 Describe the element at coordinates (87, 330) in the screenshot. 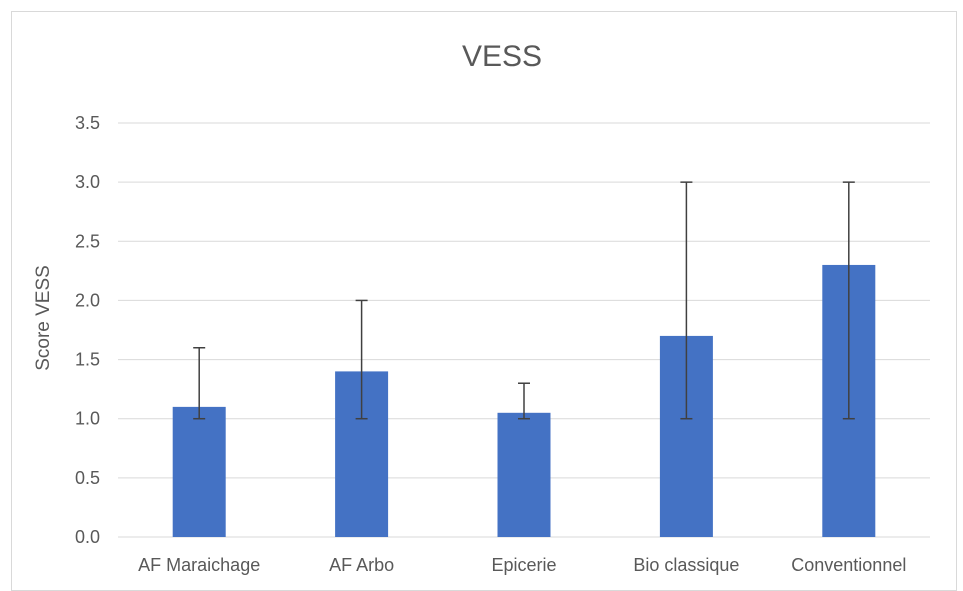

I see `y-tick-labels: 0.0 0.5 1.0 1.5 2.0 2.5 3.0 3.5` at that location.